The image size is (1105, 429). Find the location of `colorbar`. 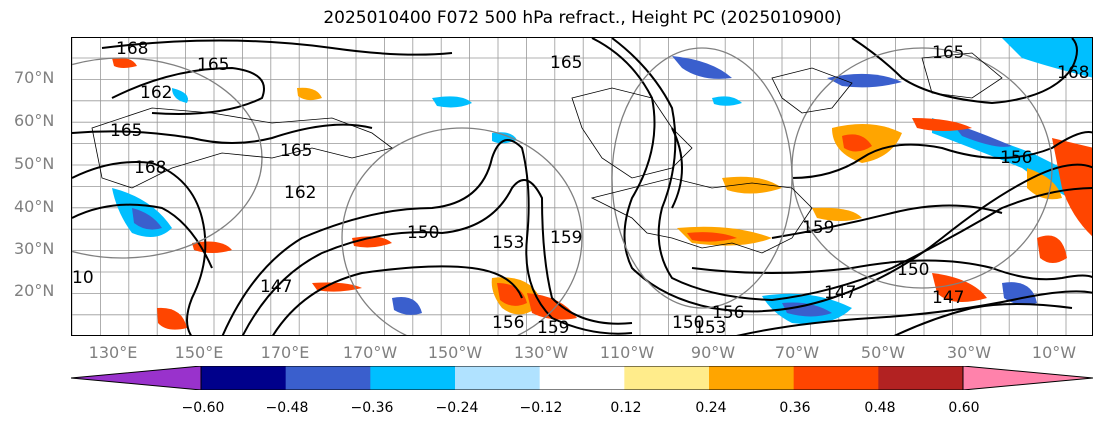

colorbar is located at coordinates (582, 378).